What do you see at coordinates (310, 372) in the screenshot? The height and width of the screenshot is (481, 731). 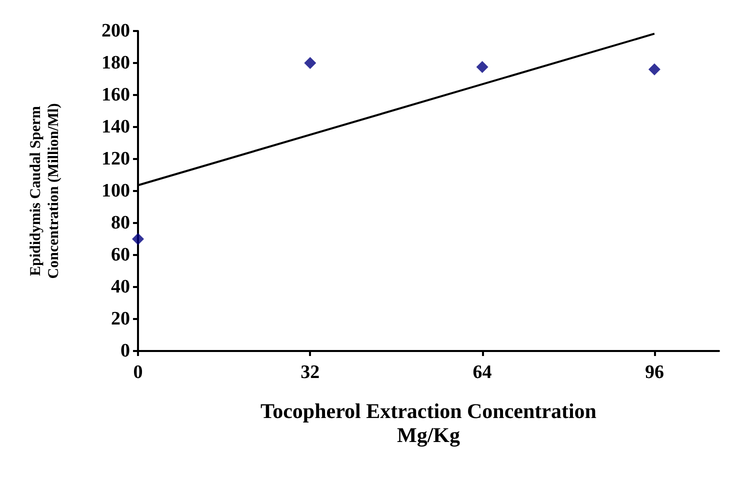 I see `x-tick-label: 32` at bounding box center [310, 372].